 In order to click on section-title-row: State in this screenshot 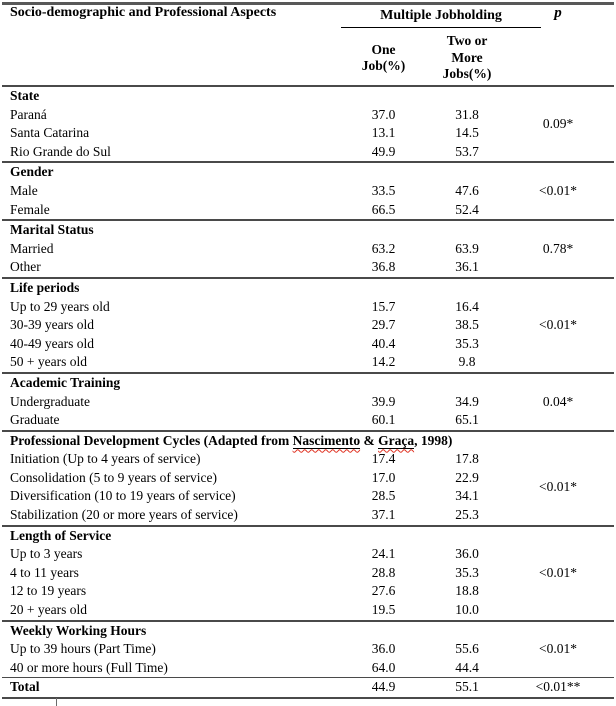, I will do `click(308, 95)`.